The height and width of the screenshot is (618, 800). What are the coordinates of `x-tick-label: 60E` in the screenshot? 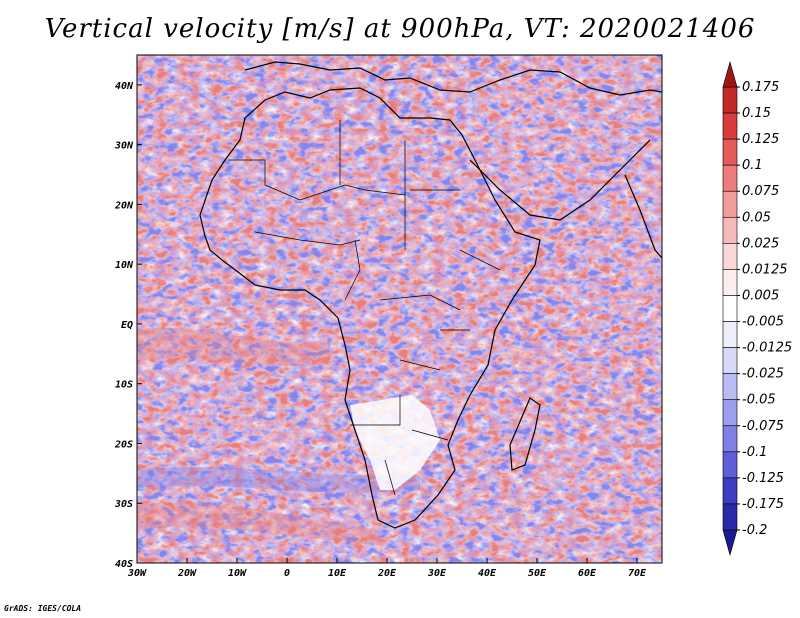 It's located at (587, 573).